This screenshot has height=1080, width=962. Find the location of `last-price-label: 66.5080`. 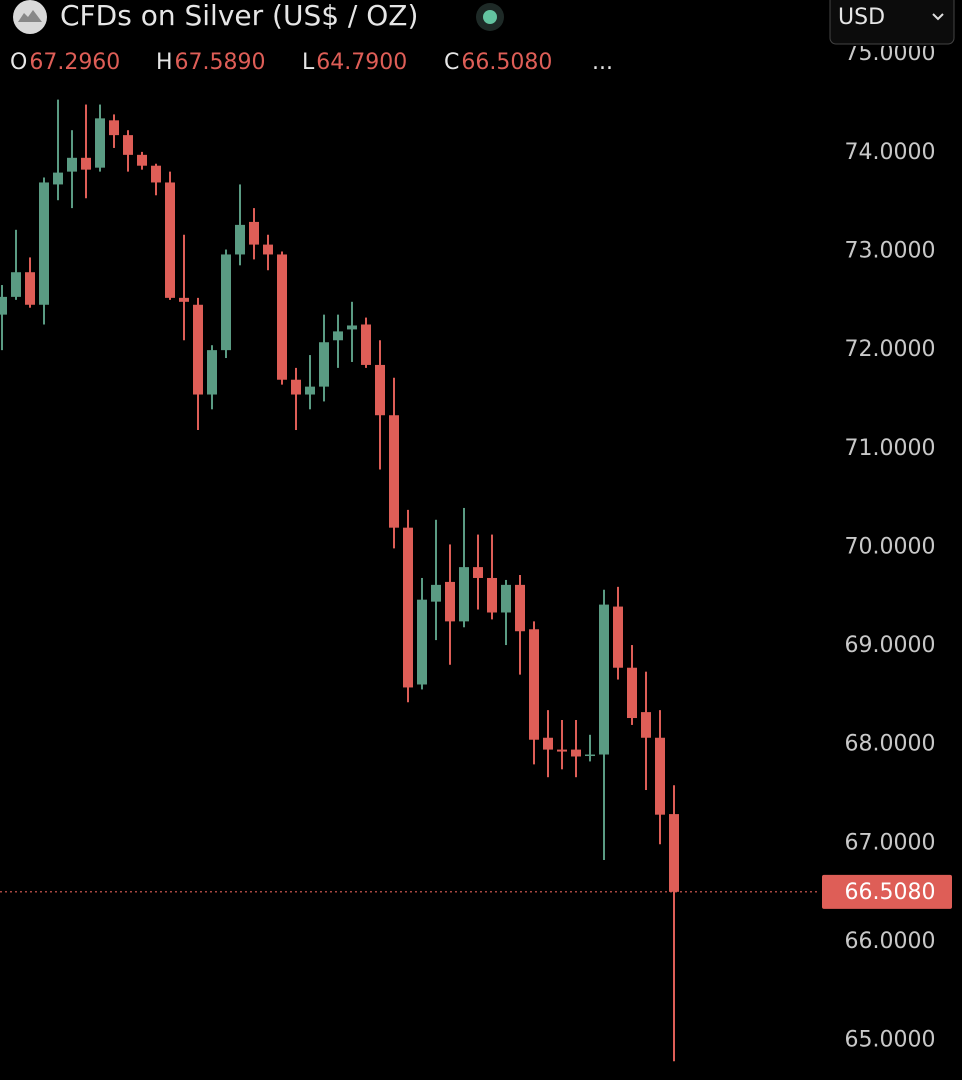

last-price-label: 66.5080 is located at coordinates (890, 892).